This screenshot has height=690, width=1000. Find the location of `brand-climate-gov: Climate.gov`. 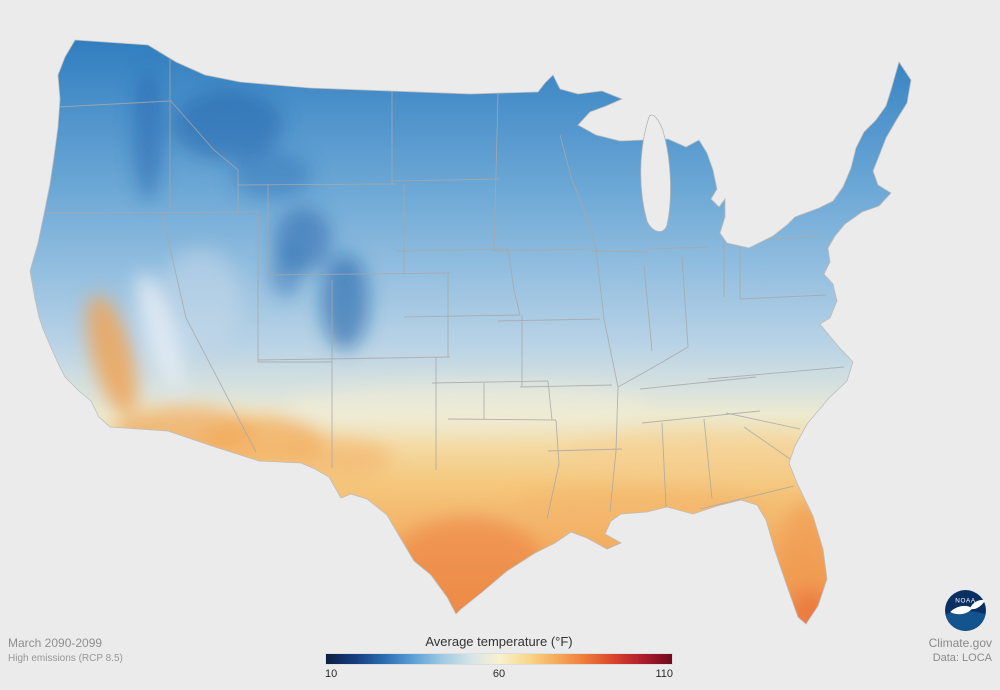

brand-climate-gov: Climate.gov is located at coordinates (960, 643).